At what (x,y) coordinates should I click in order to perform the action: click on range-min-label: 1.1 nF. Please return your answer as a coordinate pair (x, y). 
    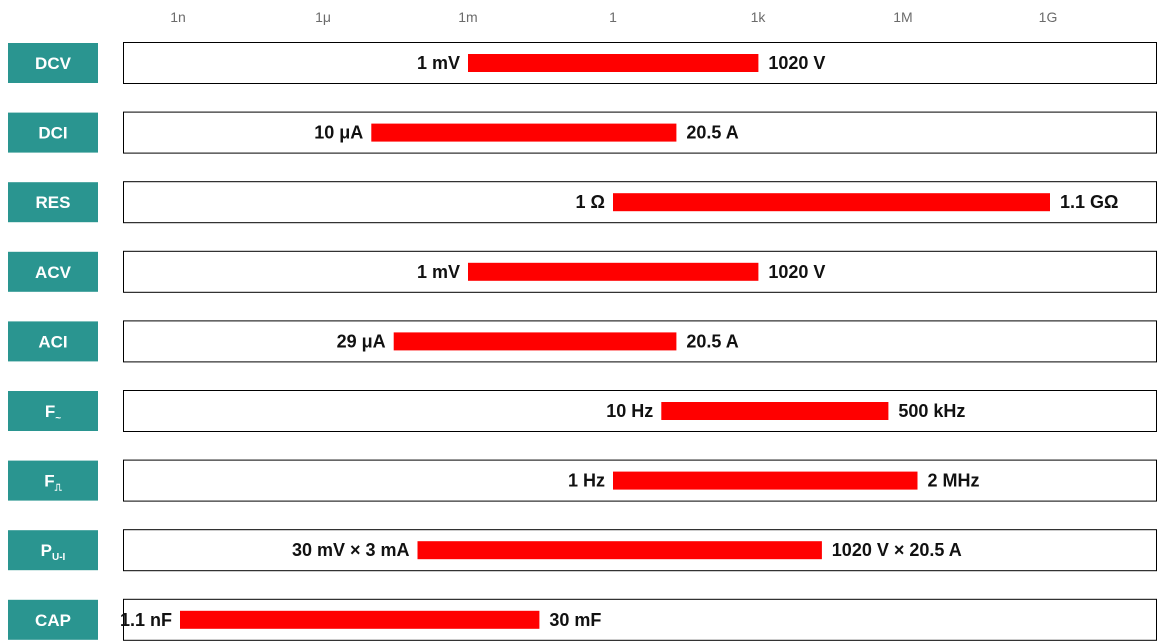
    Looking at the image, I should click on (146, 620).